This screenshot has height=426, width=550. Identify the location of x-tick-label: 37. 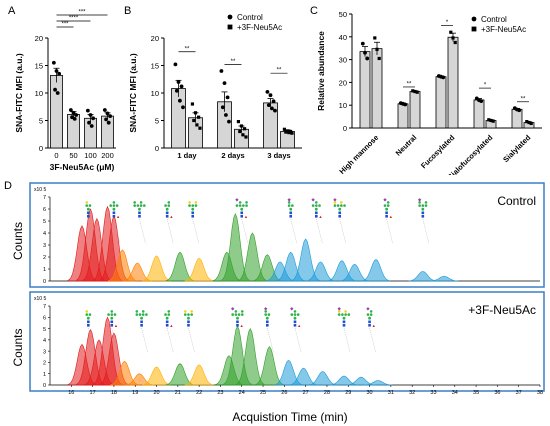
(519, 393).